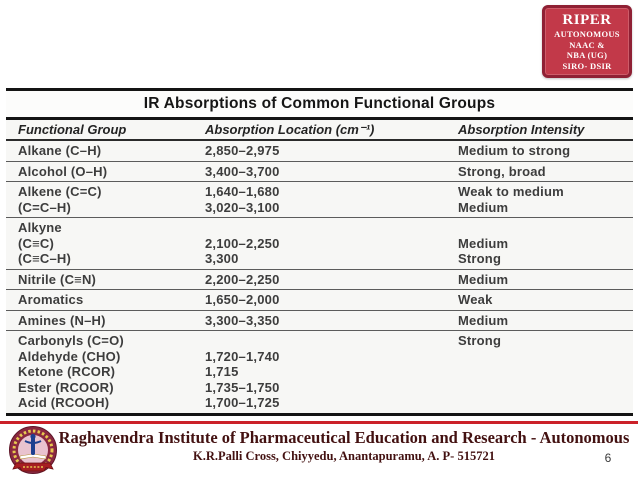 The image size is (638, 478). Describe the element at coordinates (587, 65) in the screenshot. I see `badge-line-siro: SIRO- DSIR` at that location.